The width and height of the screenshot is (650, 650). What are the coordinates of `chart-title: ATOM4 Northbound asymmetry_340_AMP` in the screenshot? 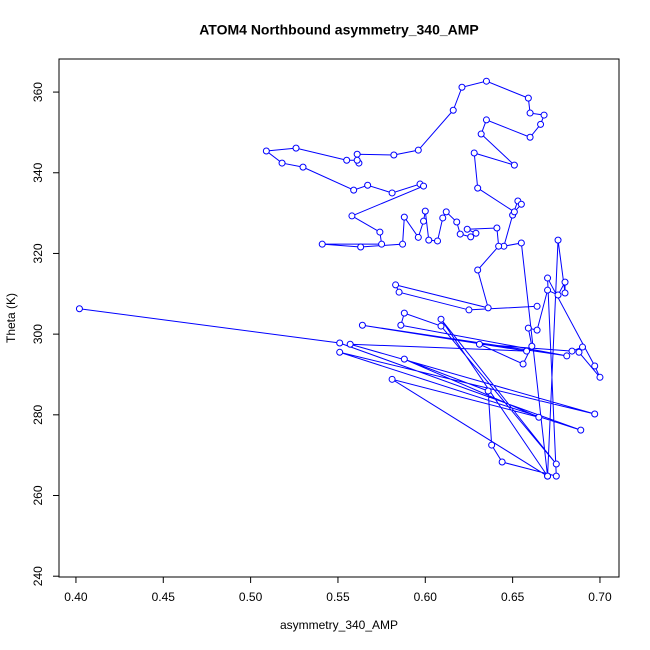 It's located at (339, 30).